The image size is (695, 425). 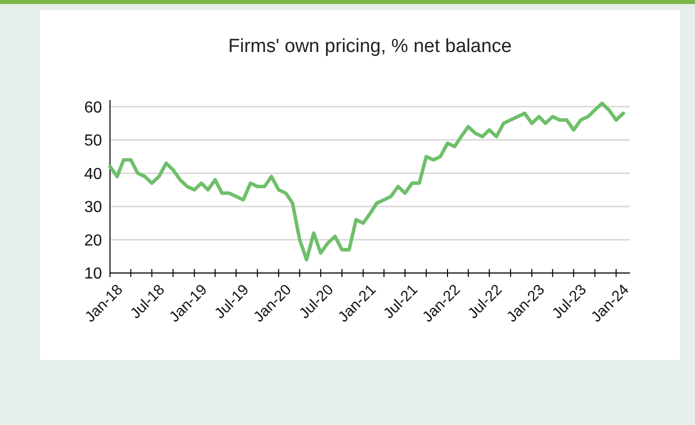 What do you see at coordinates (93, 174) in the screenshot?
I see `y-tick-label: 40` at bounding box center [93, 174].